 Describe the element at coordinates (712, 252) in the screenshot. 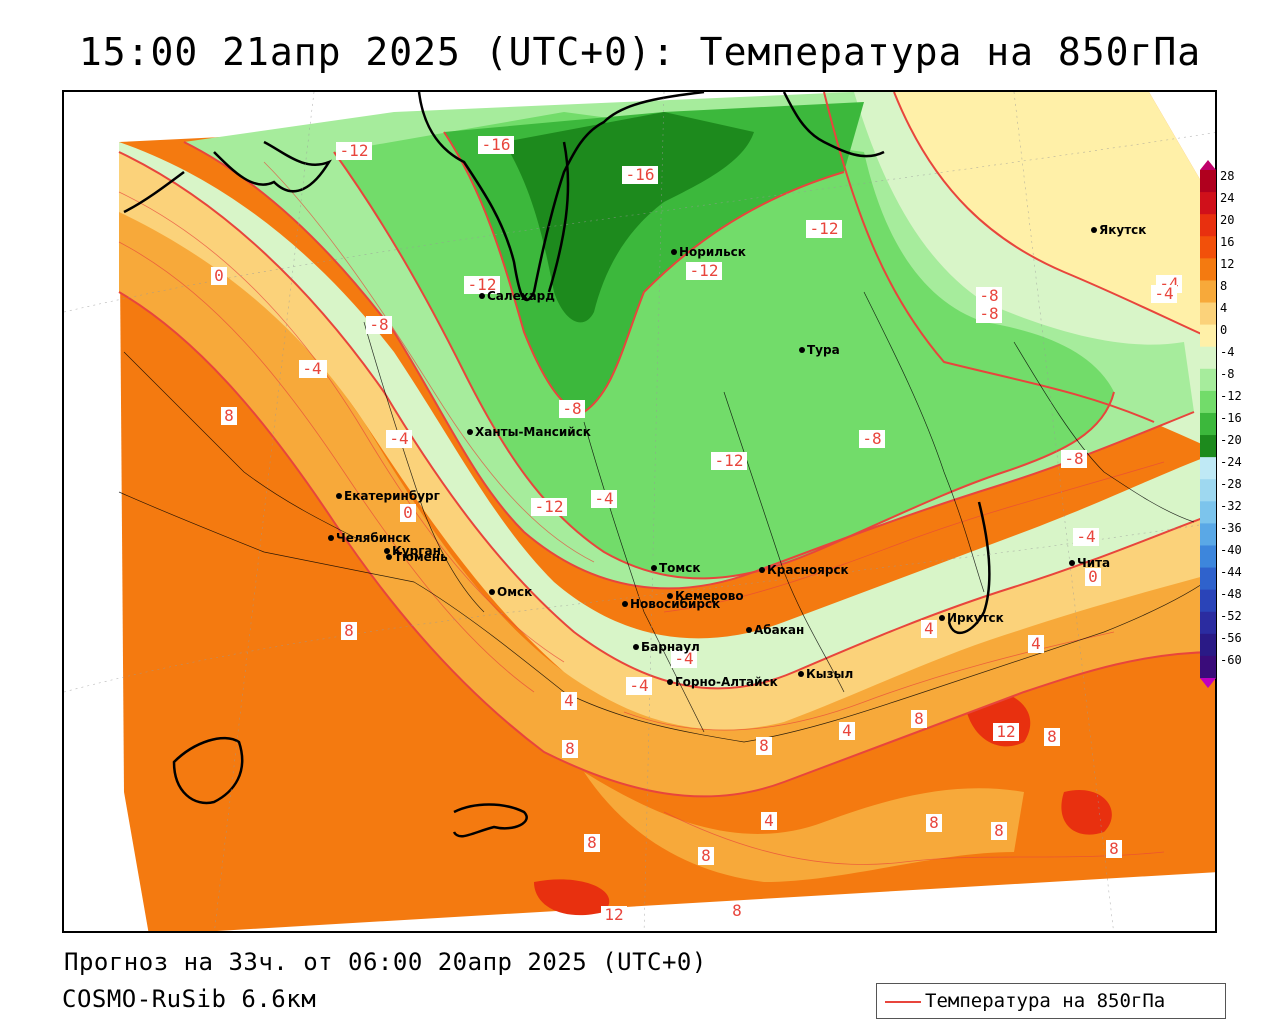

I see `city-label: Норильск` at that location.